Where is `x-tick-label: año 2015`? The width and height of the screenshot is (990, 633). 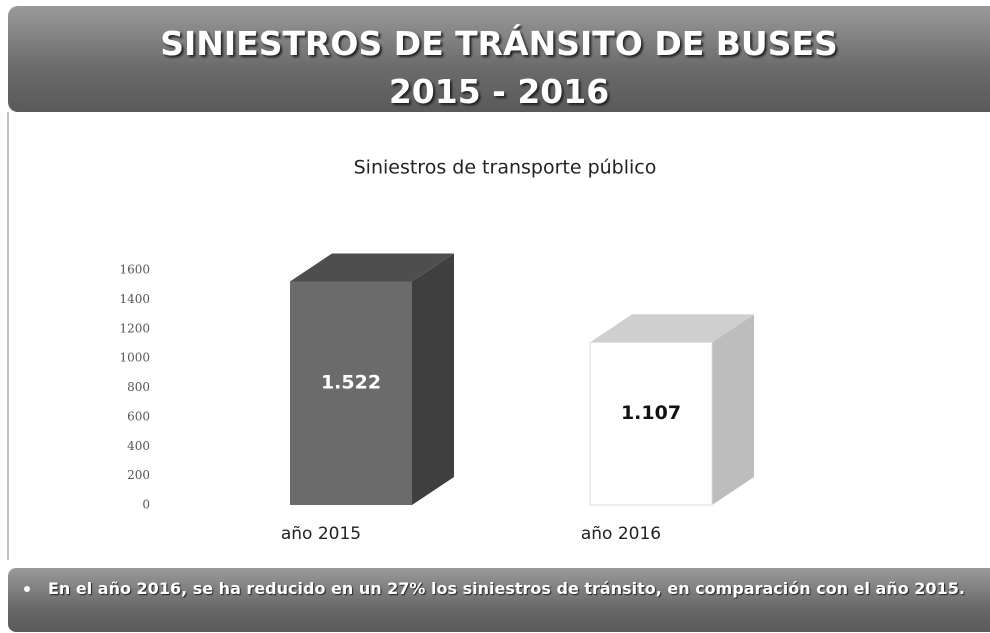
x-tick-label: año 2015 is located at coordinates (321, 534).